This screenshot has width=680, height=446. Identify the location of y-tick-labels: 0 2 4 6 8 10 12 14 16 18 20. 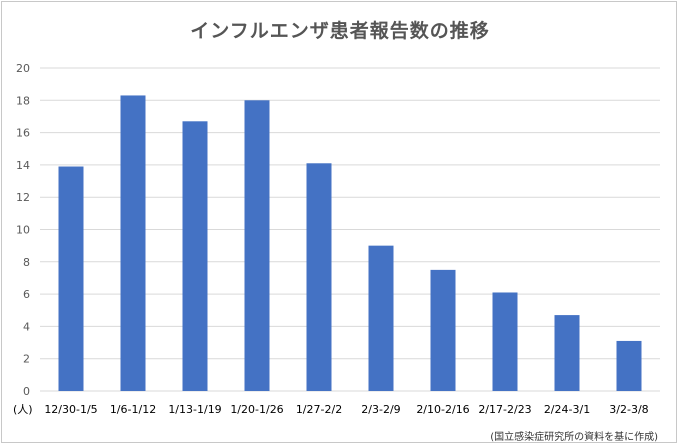
(23, 230).